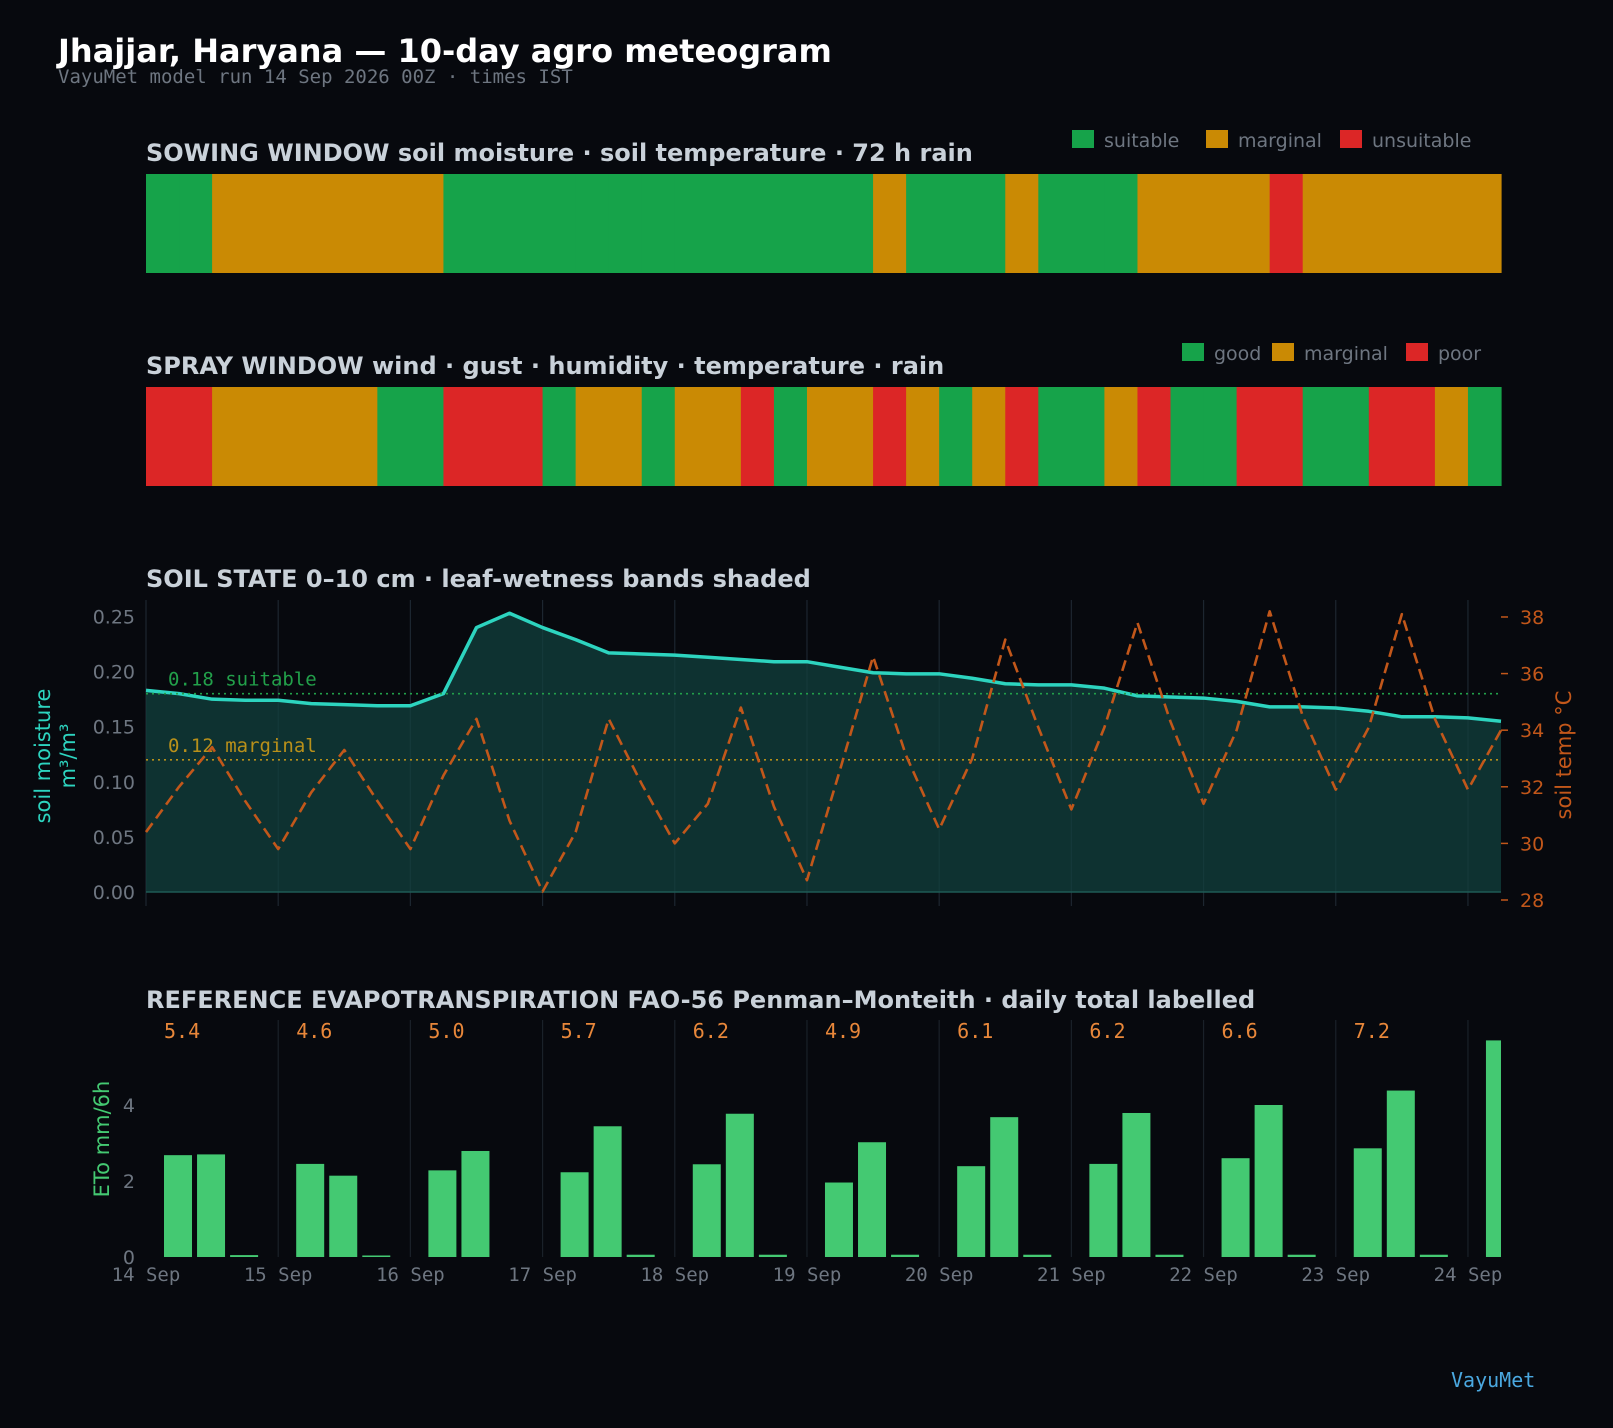 The image size is (1613, 1428). I want to click on eto-x-tick-label: 23 Sep, so click(1335, 1275).